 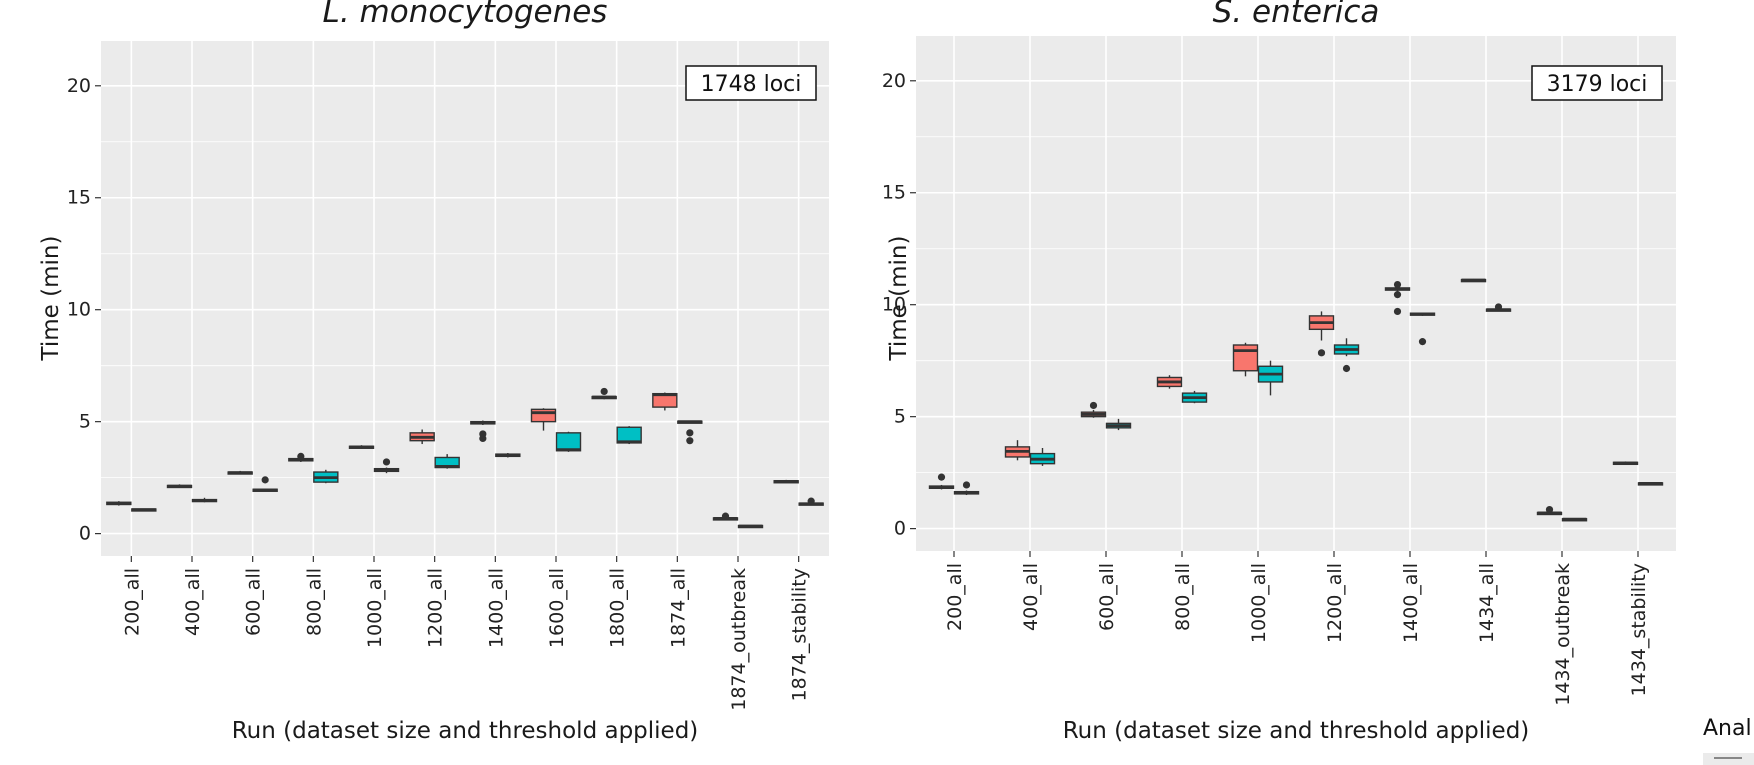 I want to click on box-1874_outbreak-series-A, so click(x=725, y=516).